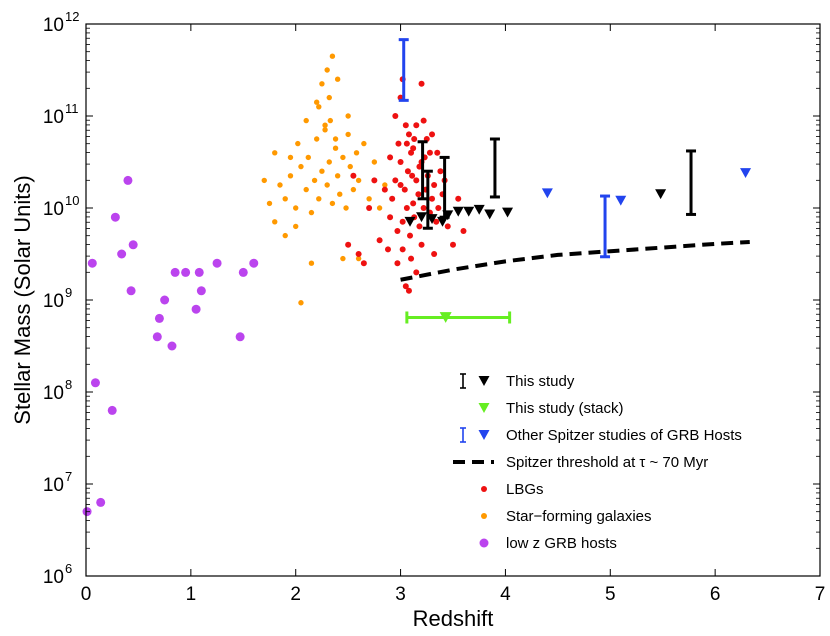  What do you see at coordinates (820, 594) in the screenshot?
I see `x-tick-label: 7` at bounding box center [820, 594].